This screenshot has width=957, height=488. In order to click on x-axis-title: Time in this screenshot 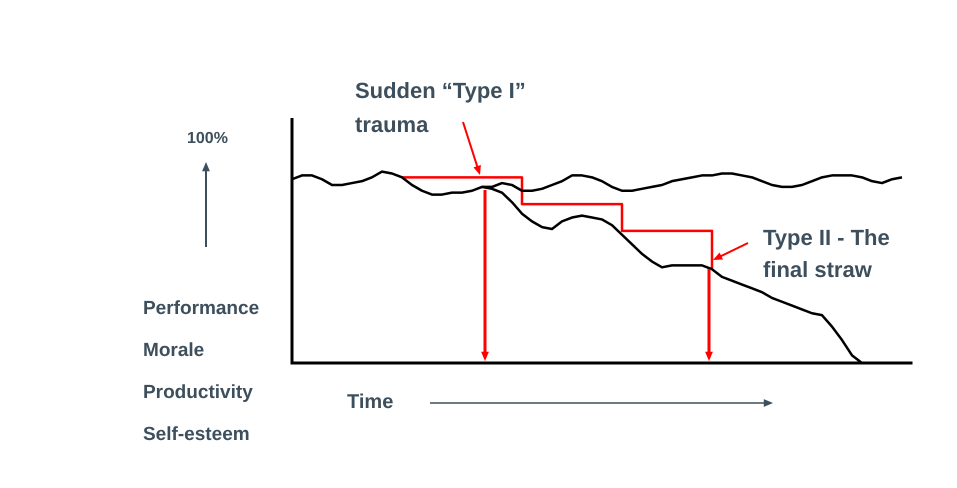, I will do `click(370, 402)`.